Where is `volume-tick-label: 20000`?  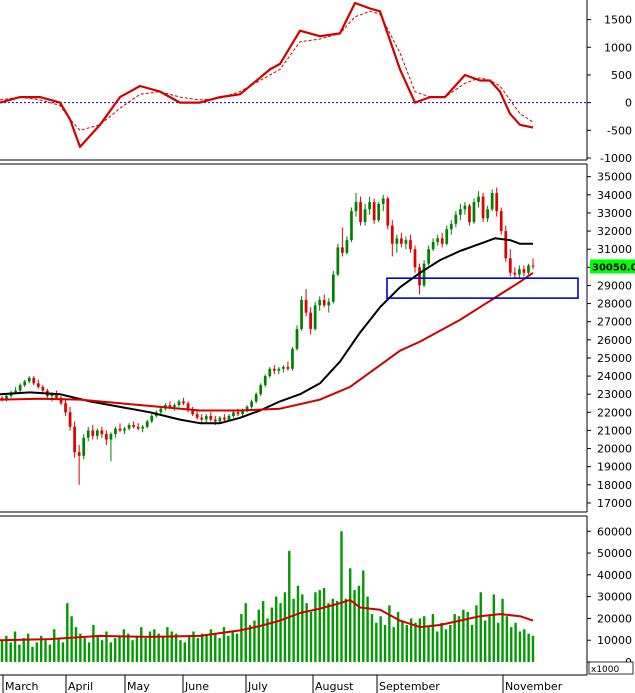
volume-tick-label: 20000 is located at coordinates (614, 618).